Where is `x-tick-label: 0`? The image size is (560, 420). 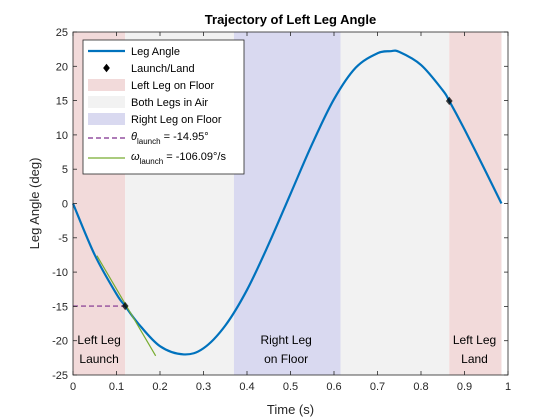
x-tick-label: 0 is located at coordinates (73, 387).